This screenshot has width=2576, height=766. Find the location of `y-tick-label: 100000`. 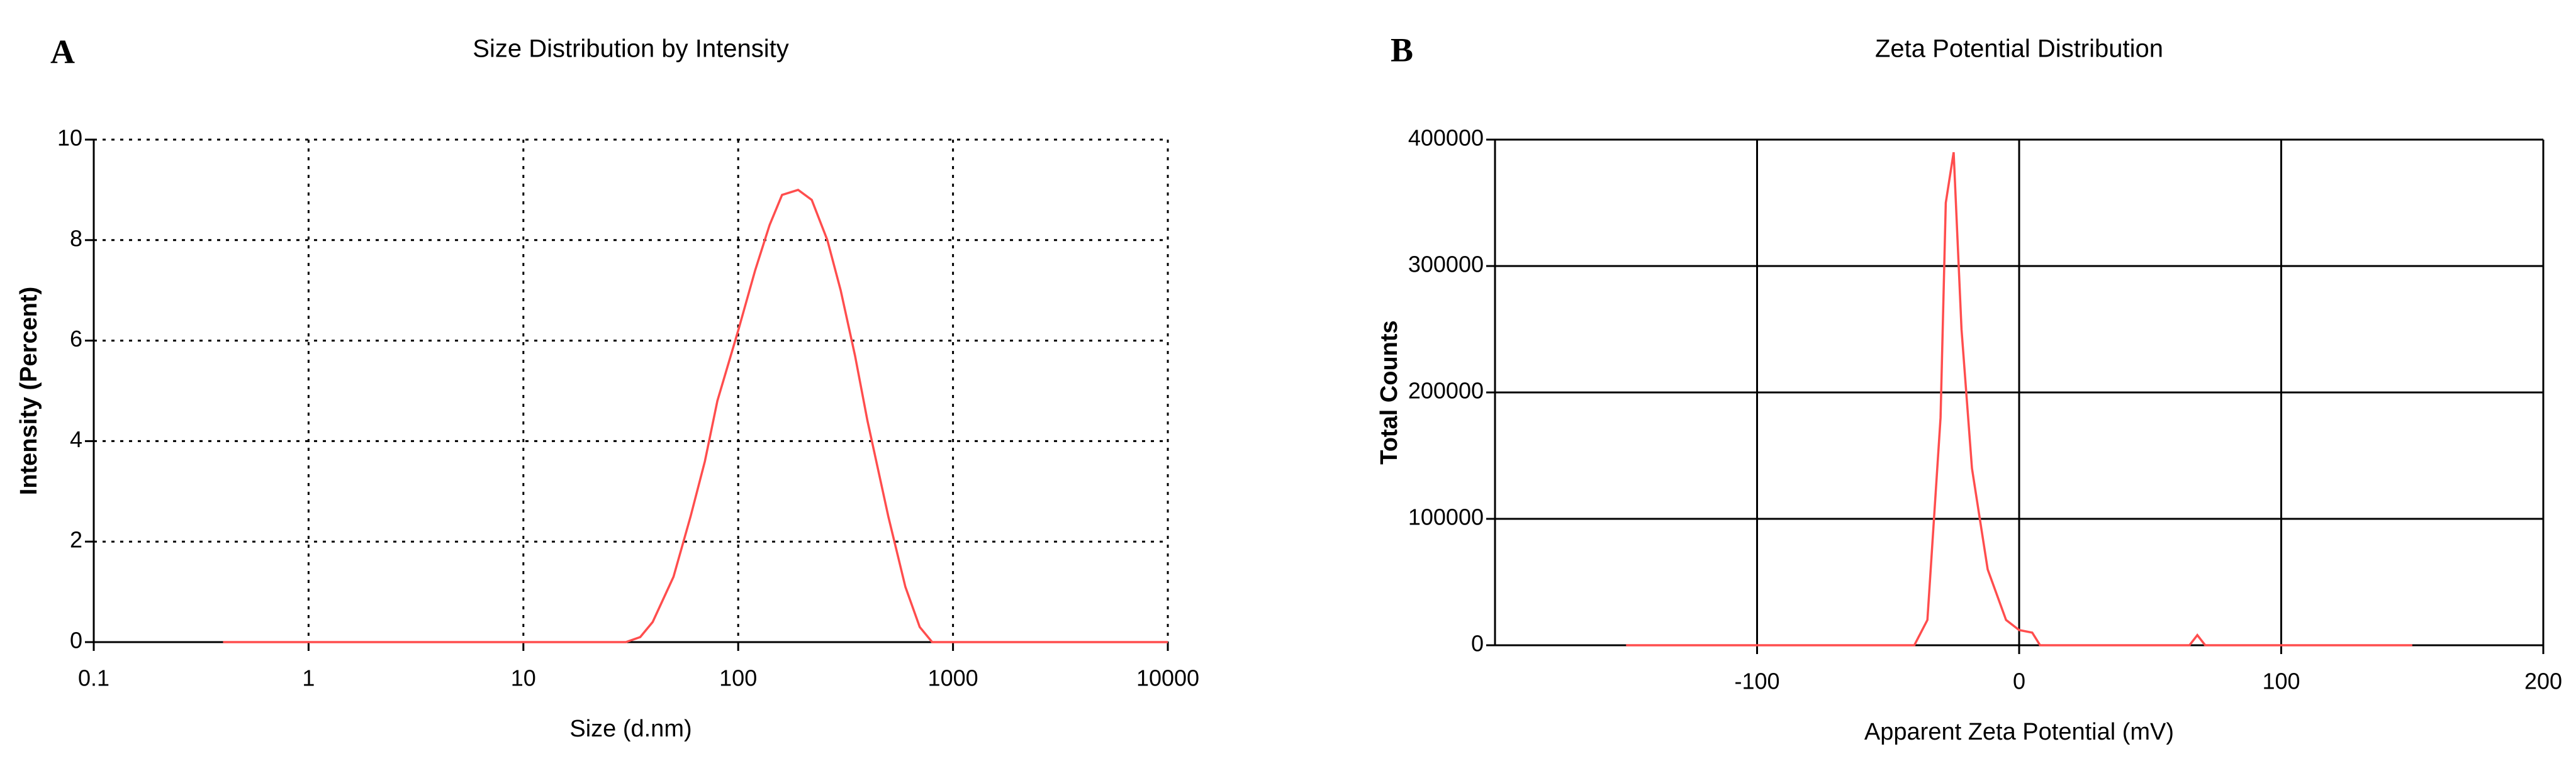

y-tick-label: 100000 is located at coordinates (1446, 517).